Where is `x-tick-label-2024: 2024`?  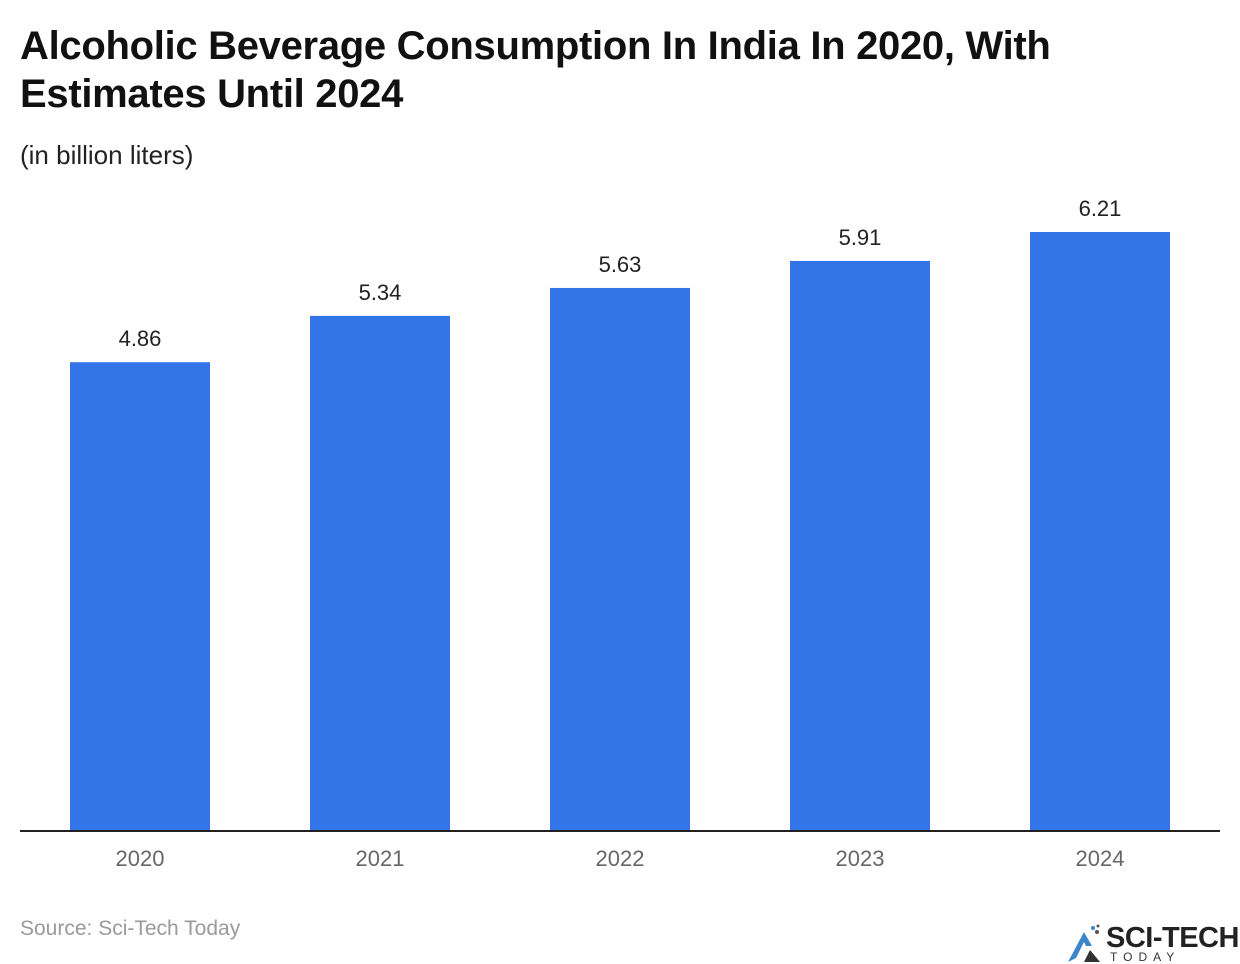 x-tick-label-2024: 2024 is located at coordinates (1100, 858).